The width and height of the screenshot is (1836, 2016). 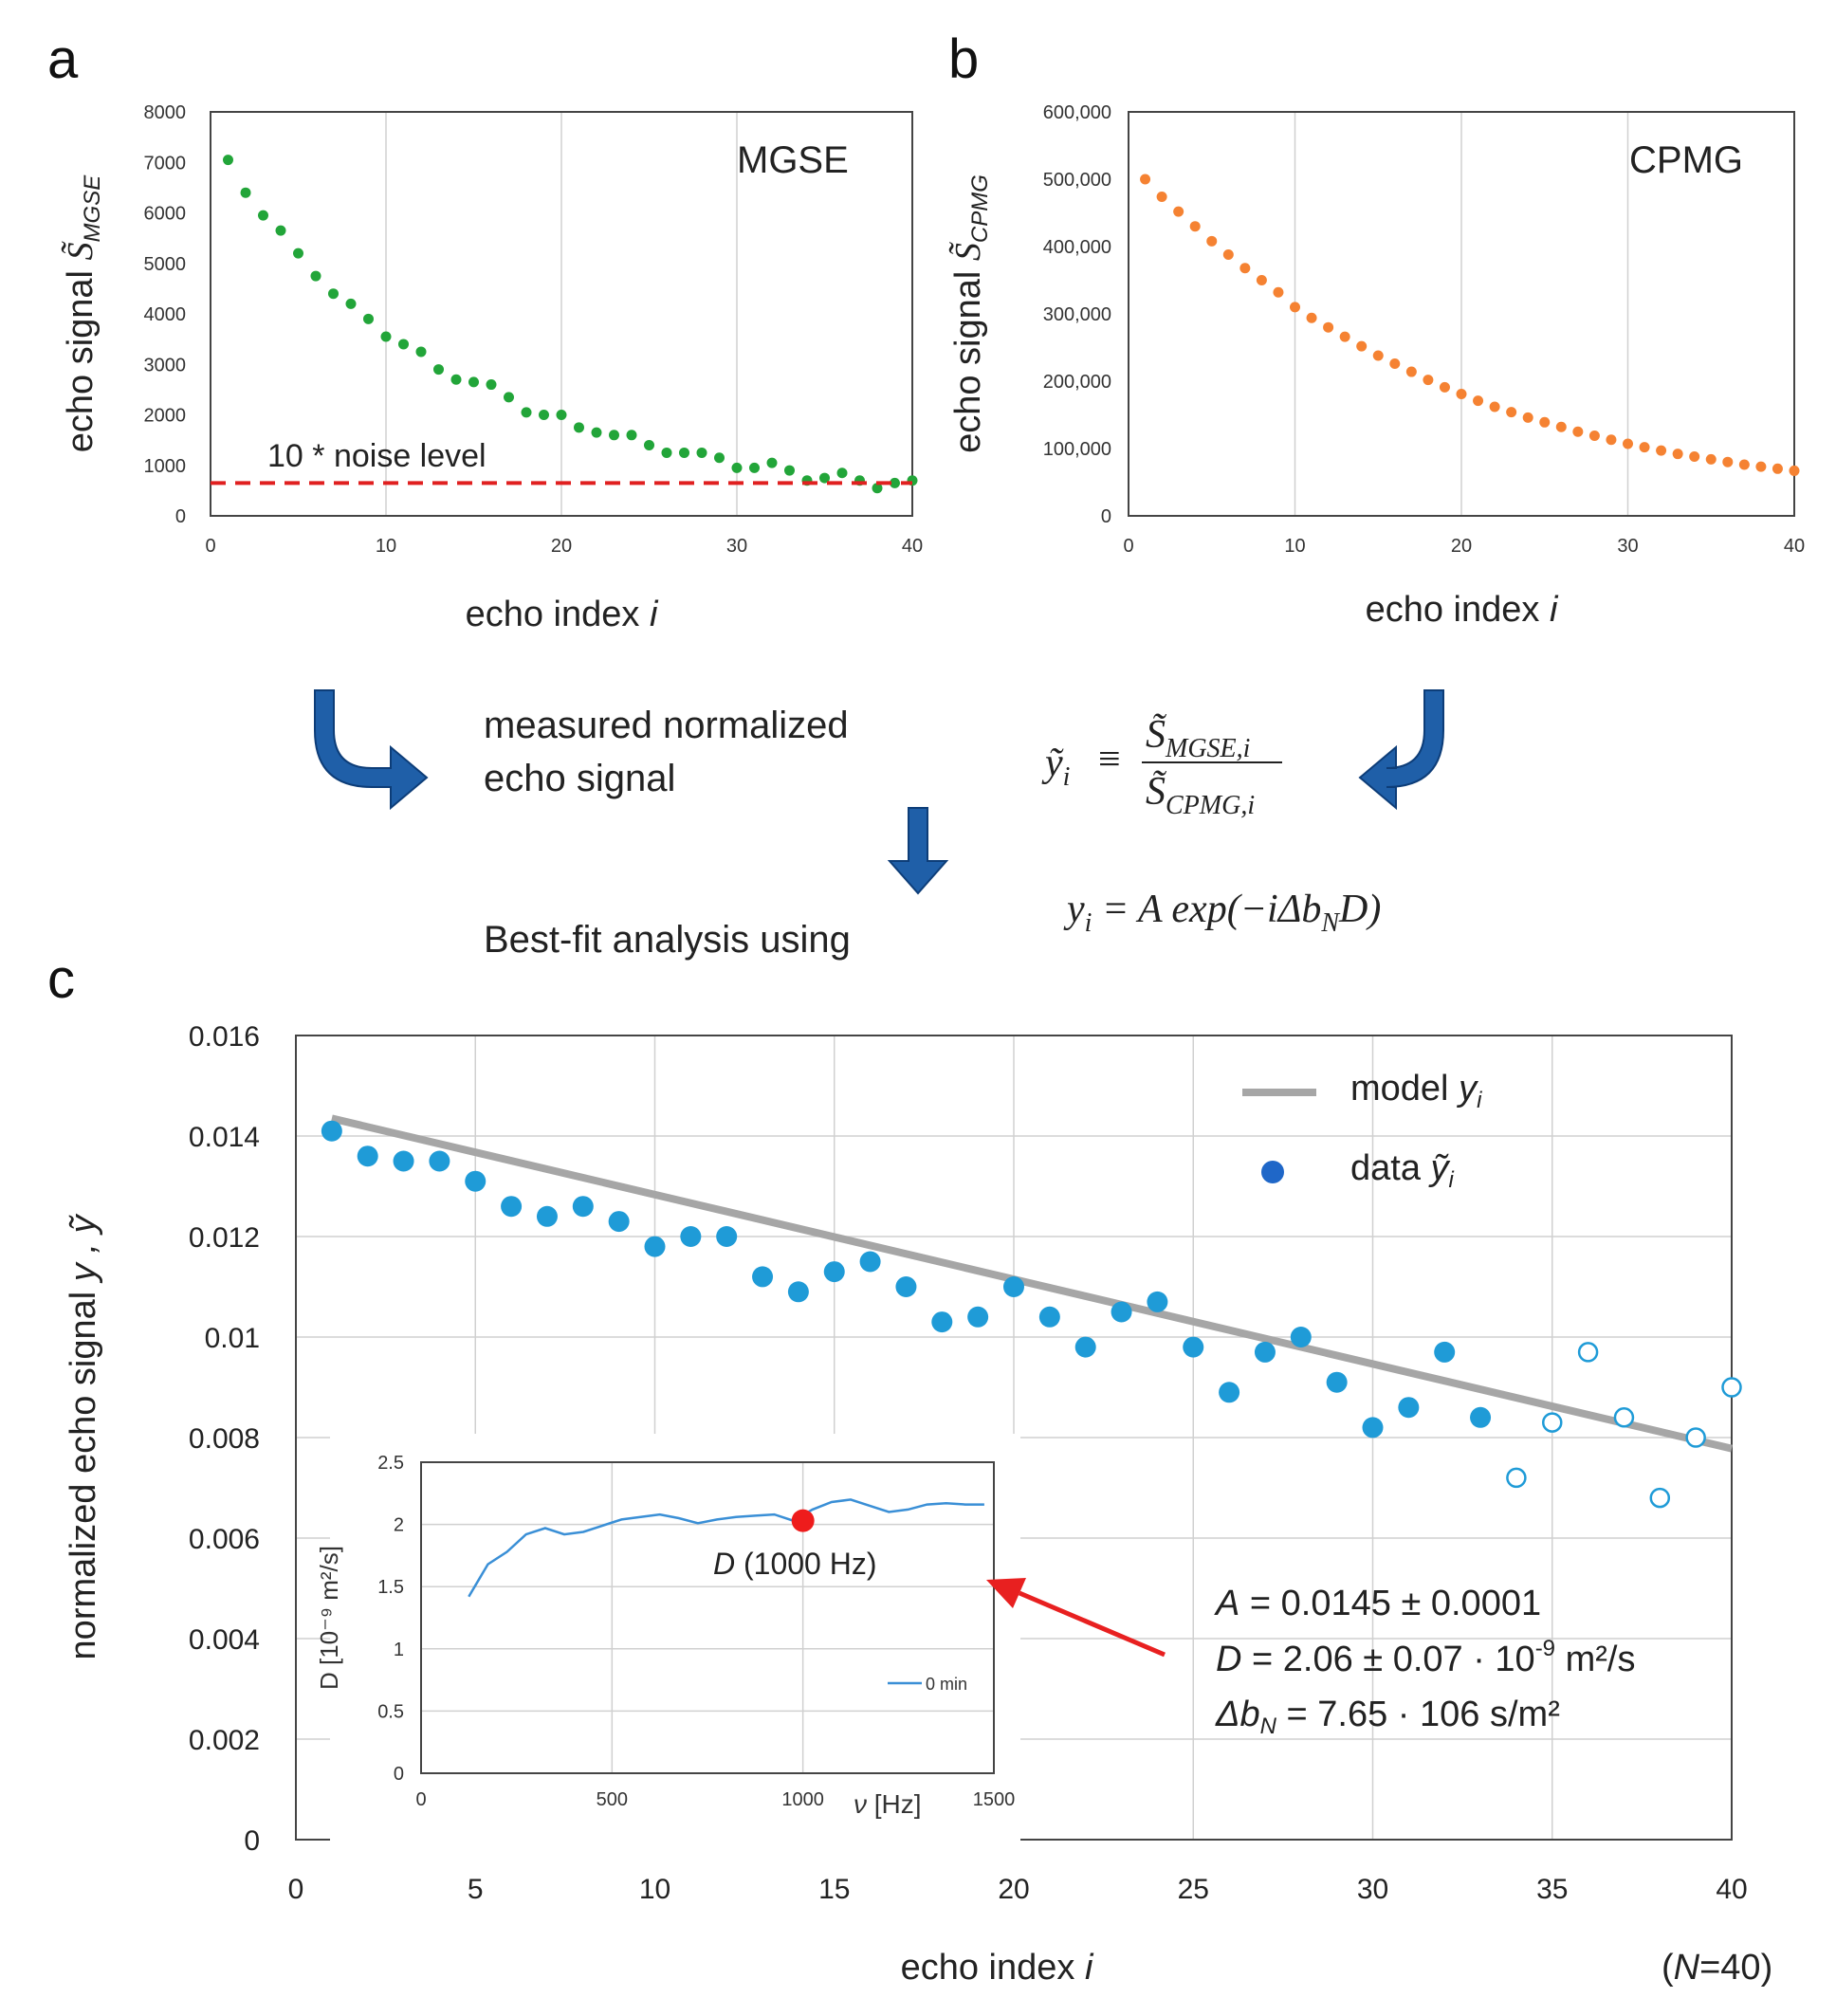 What do you see at coordinates (1372, 1889) in the screenshot?
I see `x-tick-label: 30` at bounding box center [1372, 1889].